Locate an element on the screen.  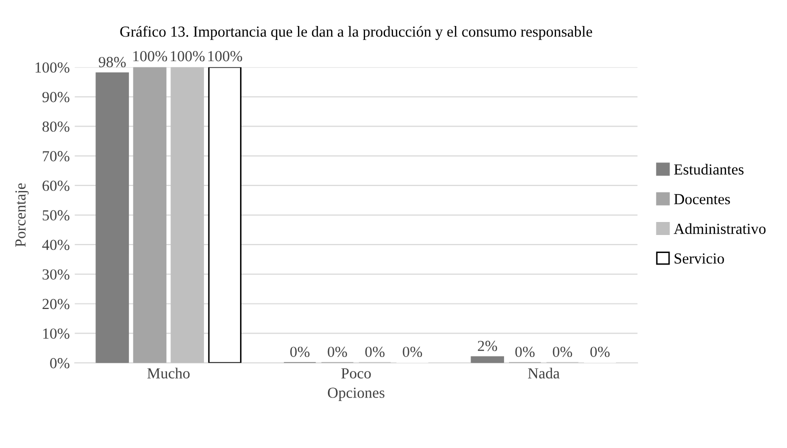
y-tick-label: 20% is located at coordinates (56, 304).